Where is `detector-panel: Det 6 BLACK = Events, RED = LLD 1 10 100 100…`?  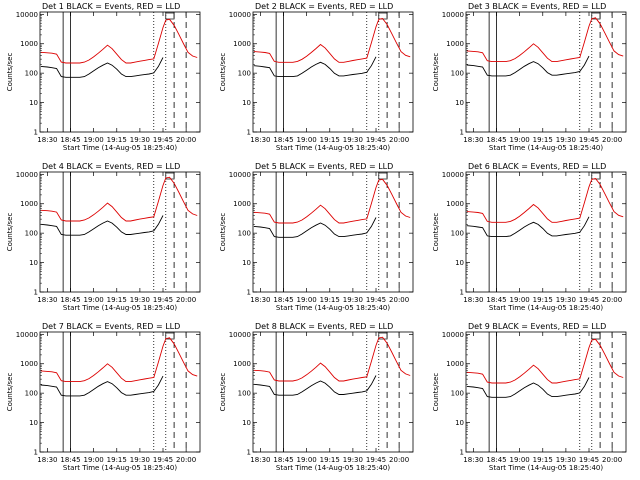 detector-panel: Det 6 BLACK = Events, RED = LLD 1 10 100 100… is located at coordinates (529, 237).